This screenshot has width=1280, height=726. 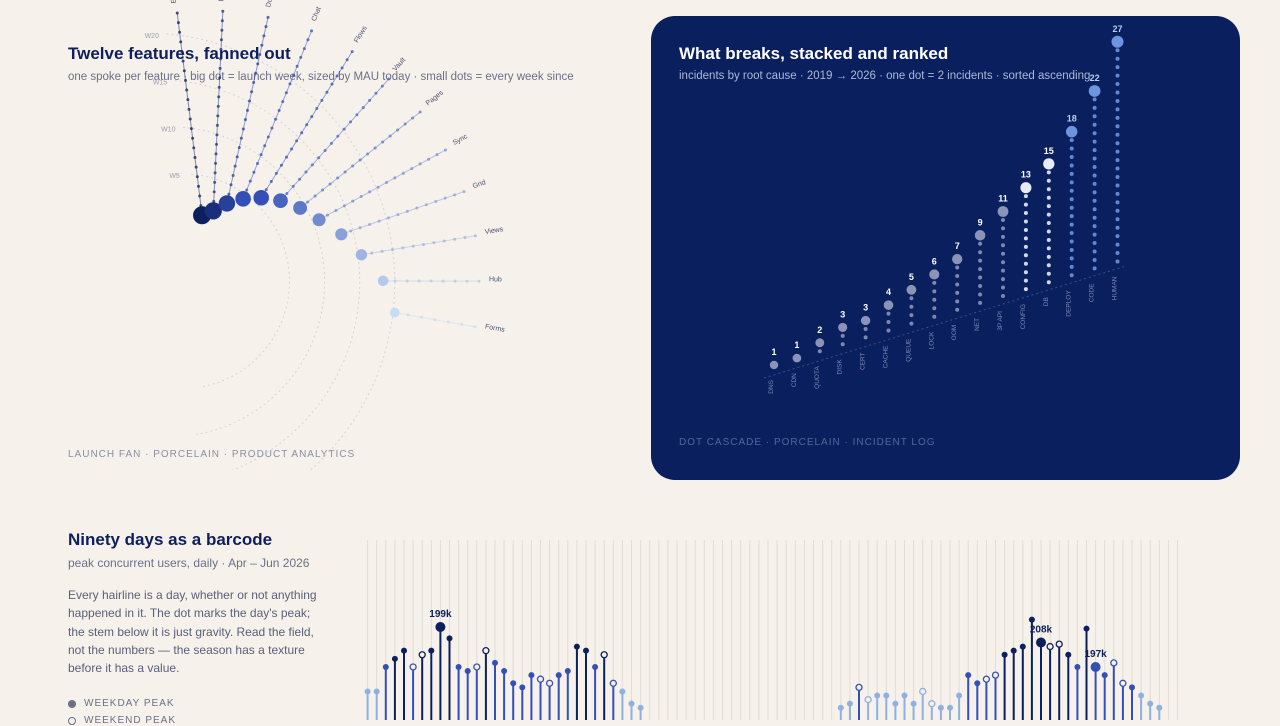 What do you see at coordinates (129, 703) in the screenshot?
I see `legend-weekday-label: WEEKDAY PEAK` at bounding box center [129, 703].